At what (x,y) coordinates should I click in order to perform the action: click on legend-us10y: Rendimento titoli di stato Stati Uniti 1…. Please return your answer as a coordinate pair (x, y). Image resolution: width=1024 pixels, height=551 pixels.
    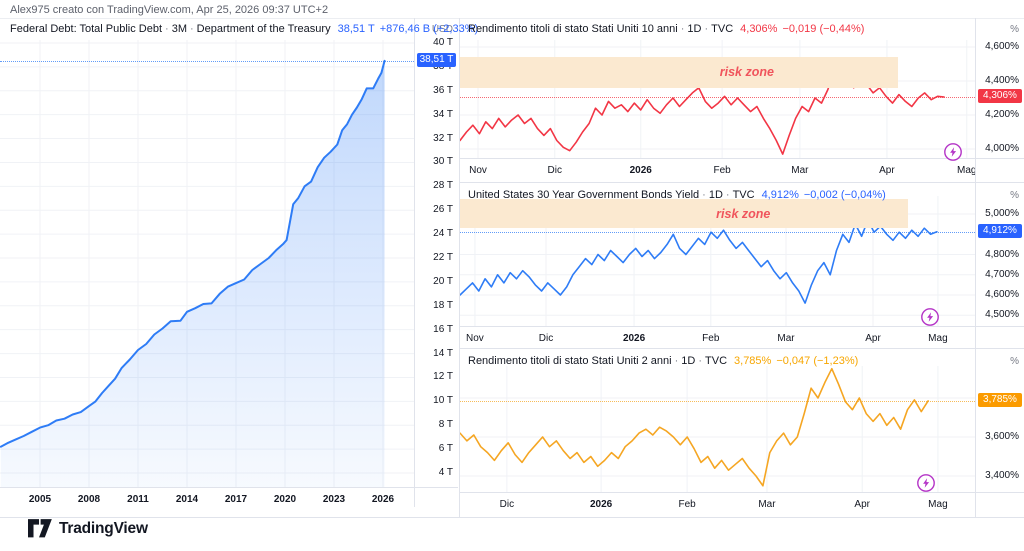
    Looking at the image, I should click on (666, 29).